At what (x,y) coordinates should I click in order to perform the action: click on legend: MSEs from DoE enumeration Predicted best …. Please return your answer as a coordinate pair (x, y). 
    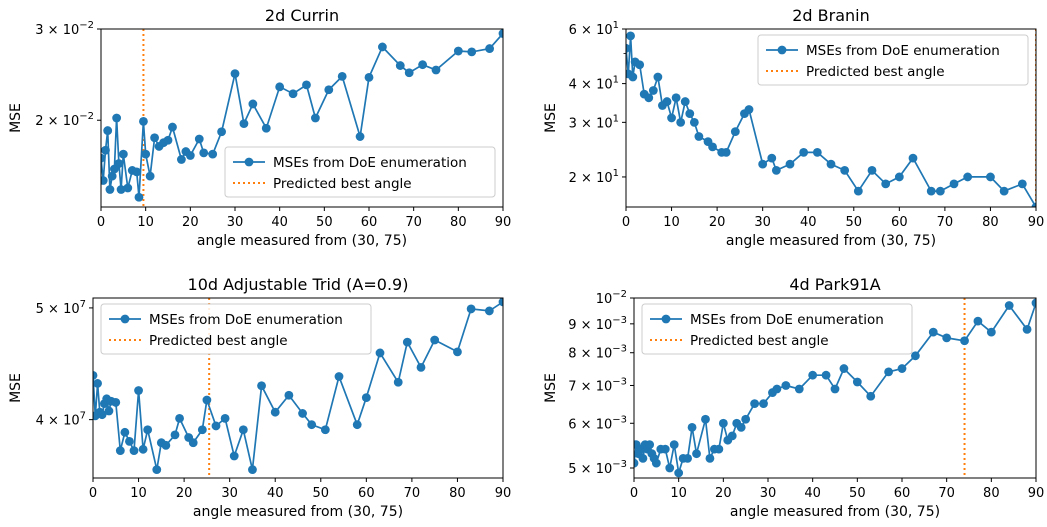
    Looking at the image, I should click on (236, 329).